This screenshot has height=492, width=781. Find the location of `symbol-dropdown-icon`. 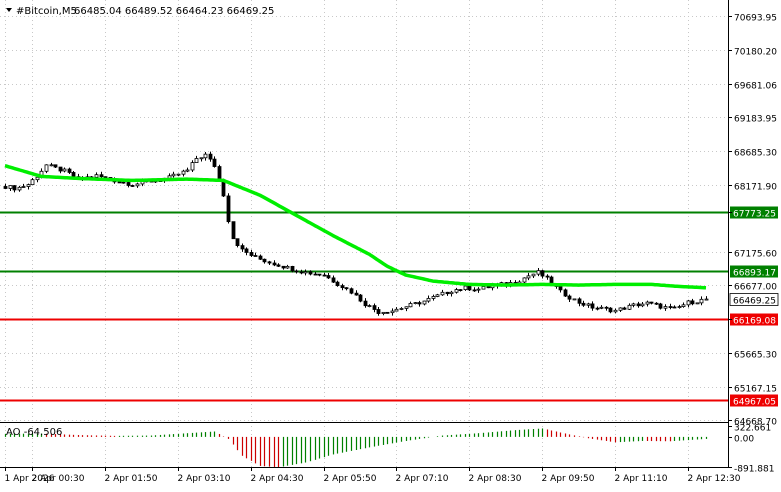

symbol-dropdown-icon is located at coordinates (9, 10).